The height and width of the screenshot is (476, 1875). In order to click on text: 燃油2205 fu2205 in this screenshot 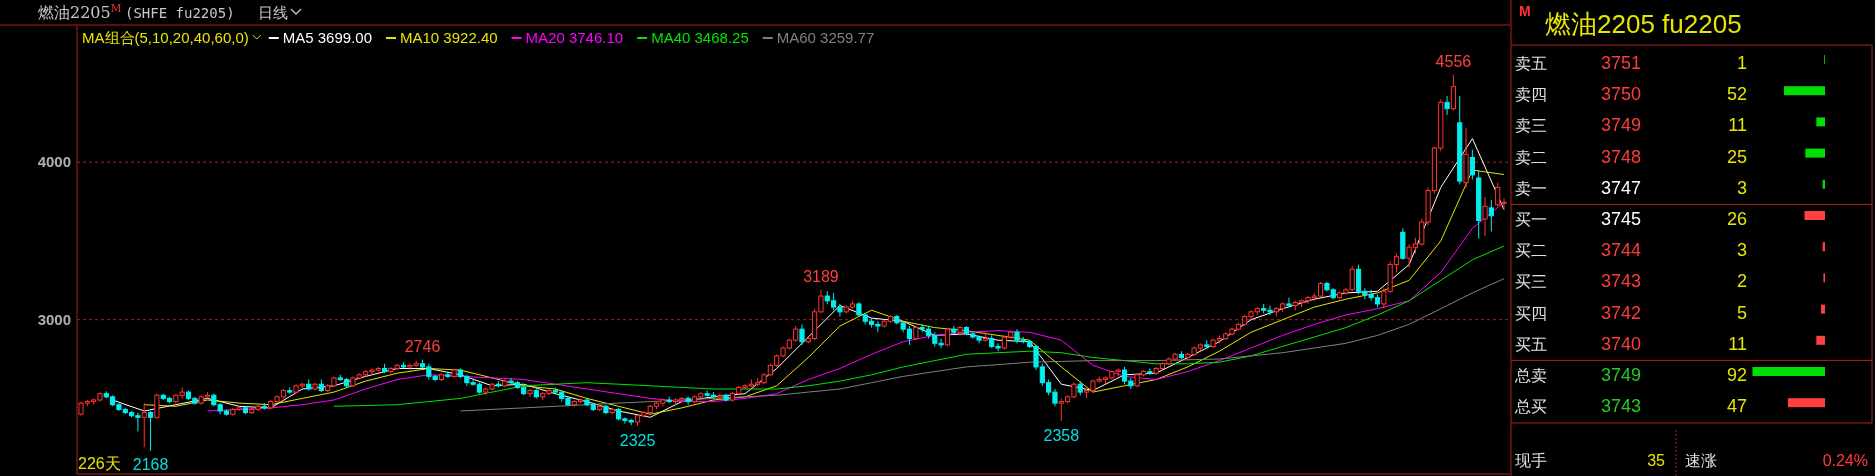, I will do `click(1643, 24)`.